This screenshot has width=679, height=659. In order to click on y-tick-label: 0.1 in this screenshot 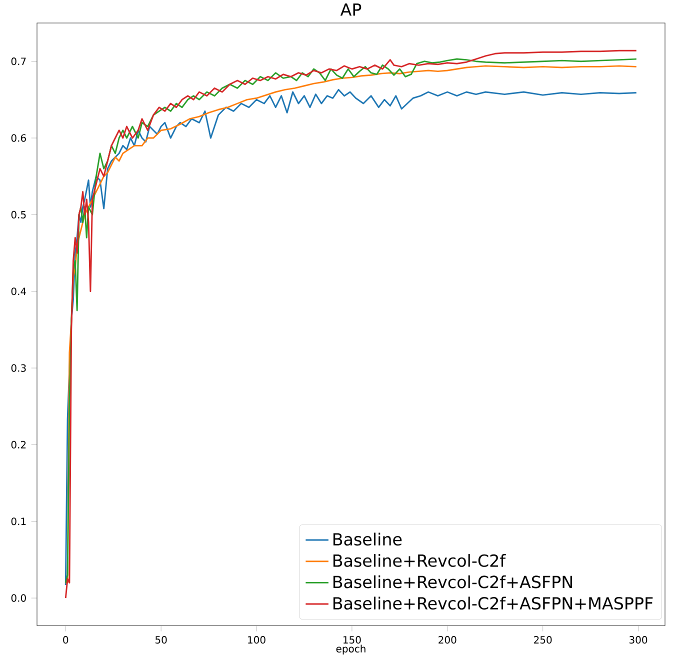, I will do `click(18, 522)`.